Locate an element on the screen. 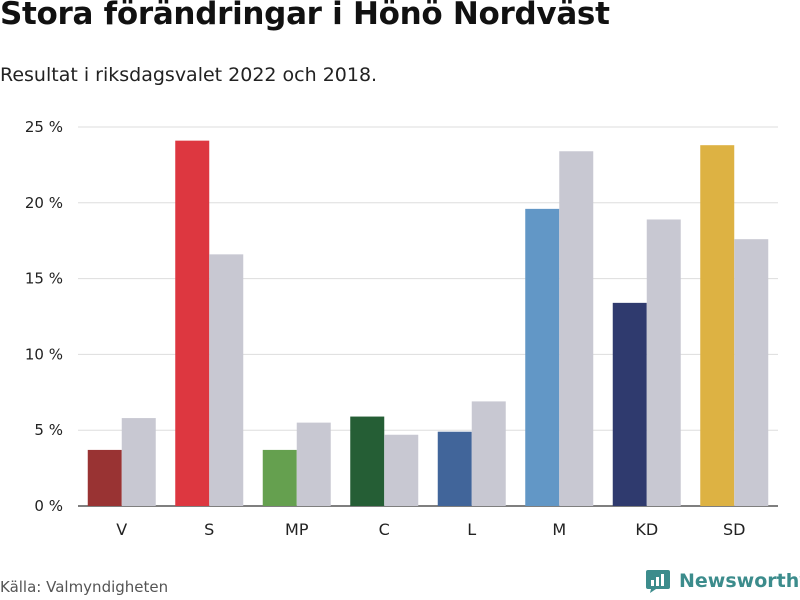 This screenshot has width=800, height=600. chart-subtitle: Resultat i riksdagsvalet 2022 och 2018. is located at coordinates (189, 75).